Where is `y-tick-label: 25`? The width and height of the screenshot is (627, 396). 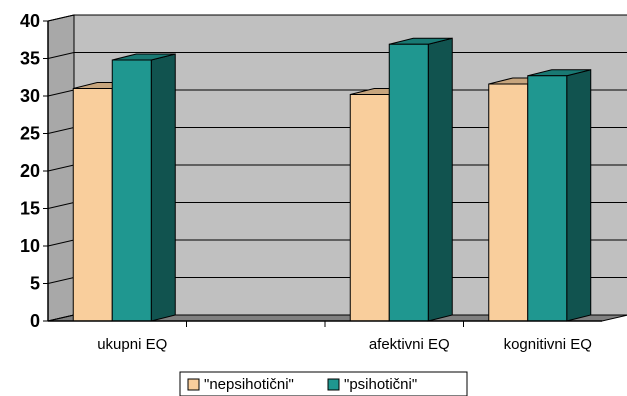 y-tick-label: 25 is located at coordinates (30, 134).